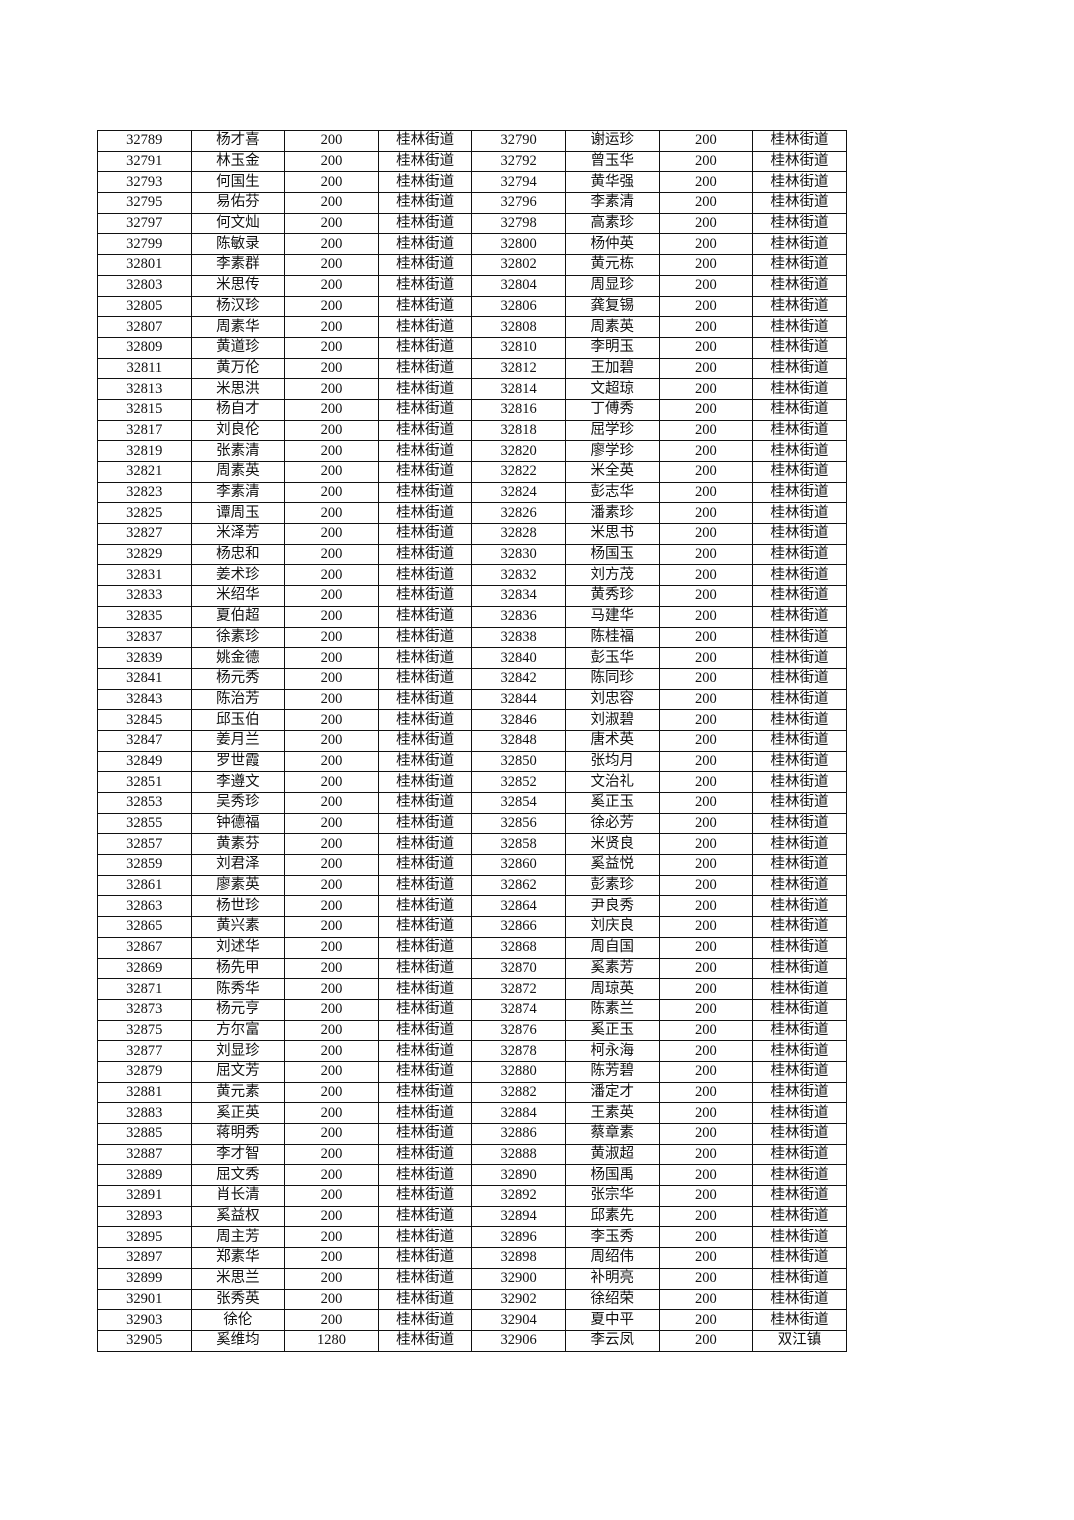  What do you see at coordinates (518, 678) in the screenshot?
I see `id-cell: 32842` at bounding box center [518, 678].